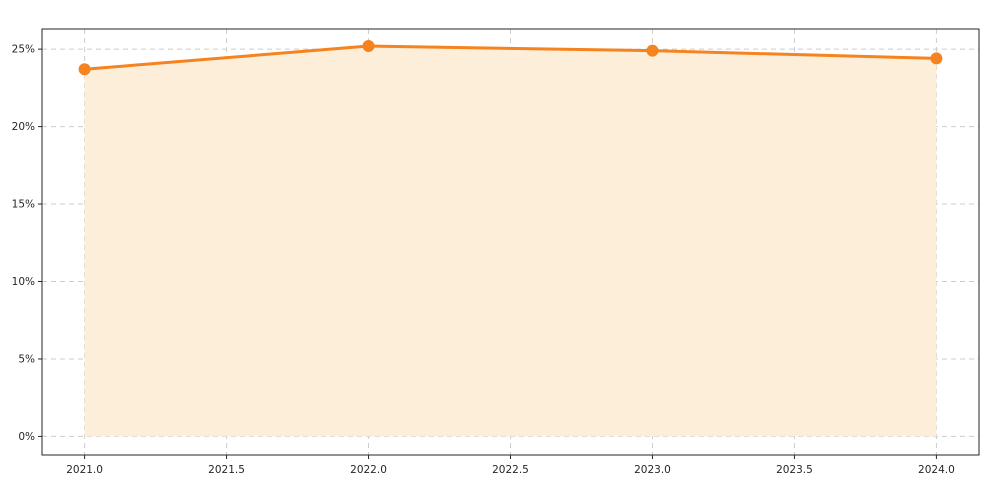  Describe the element at coordinates (226, 470) in the screenshot. I see `x-tick-label: 2021.5` at that location.